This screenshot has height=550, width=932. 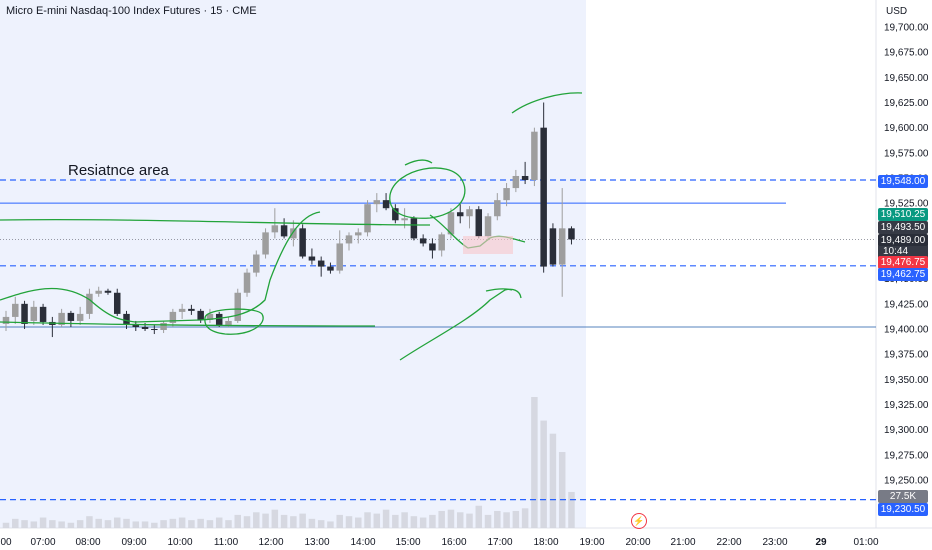 I want to click on drawing-circle-top, so click(x=427, y=189).